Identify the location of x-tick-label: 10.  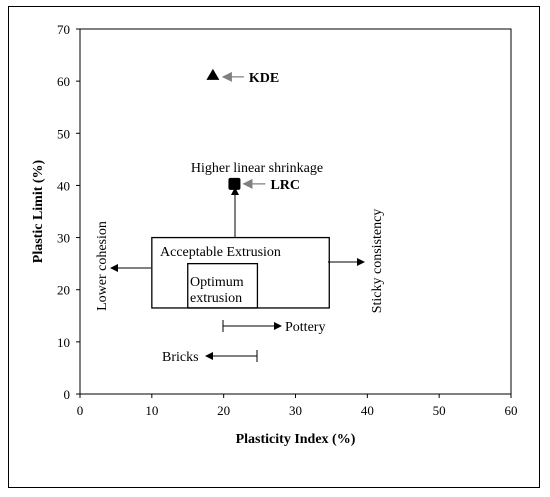
(151, 410).